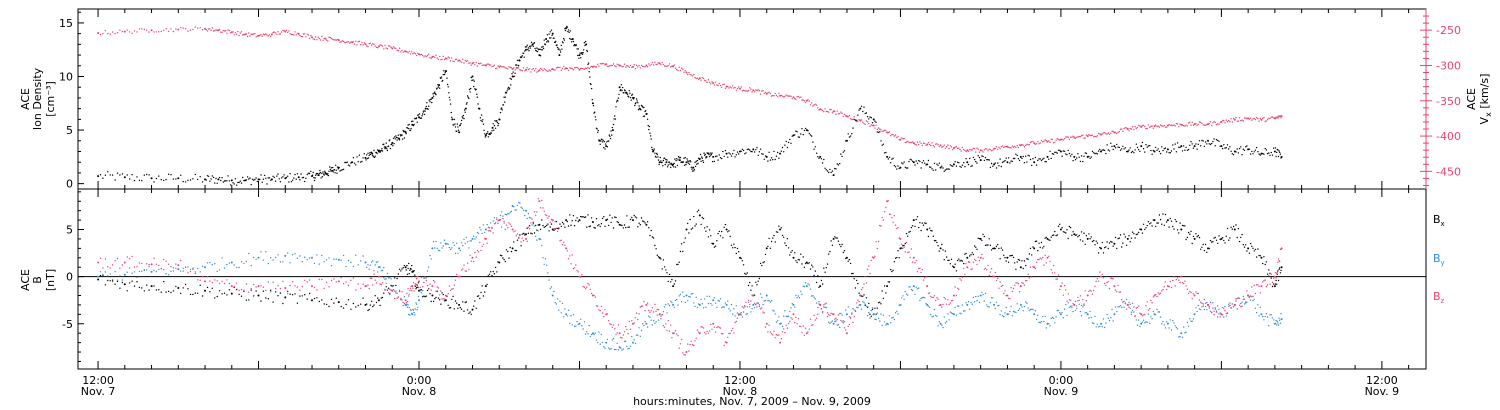 The image size is (1500, 410). Describe the element at coordinates (178, 269) in the screenshot. I see `by-point` at that location.